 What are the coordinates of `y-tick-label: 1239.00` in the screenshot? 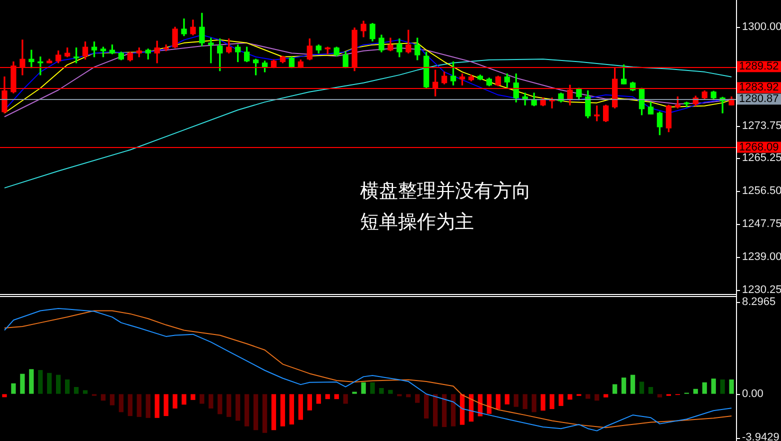 It's located at (761, 256).